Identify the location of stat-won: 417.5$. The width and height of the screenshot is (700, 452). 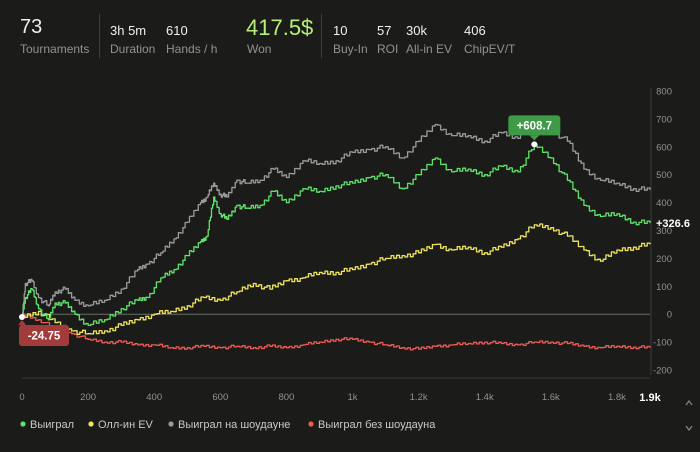
(279, 28).